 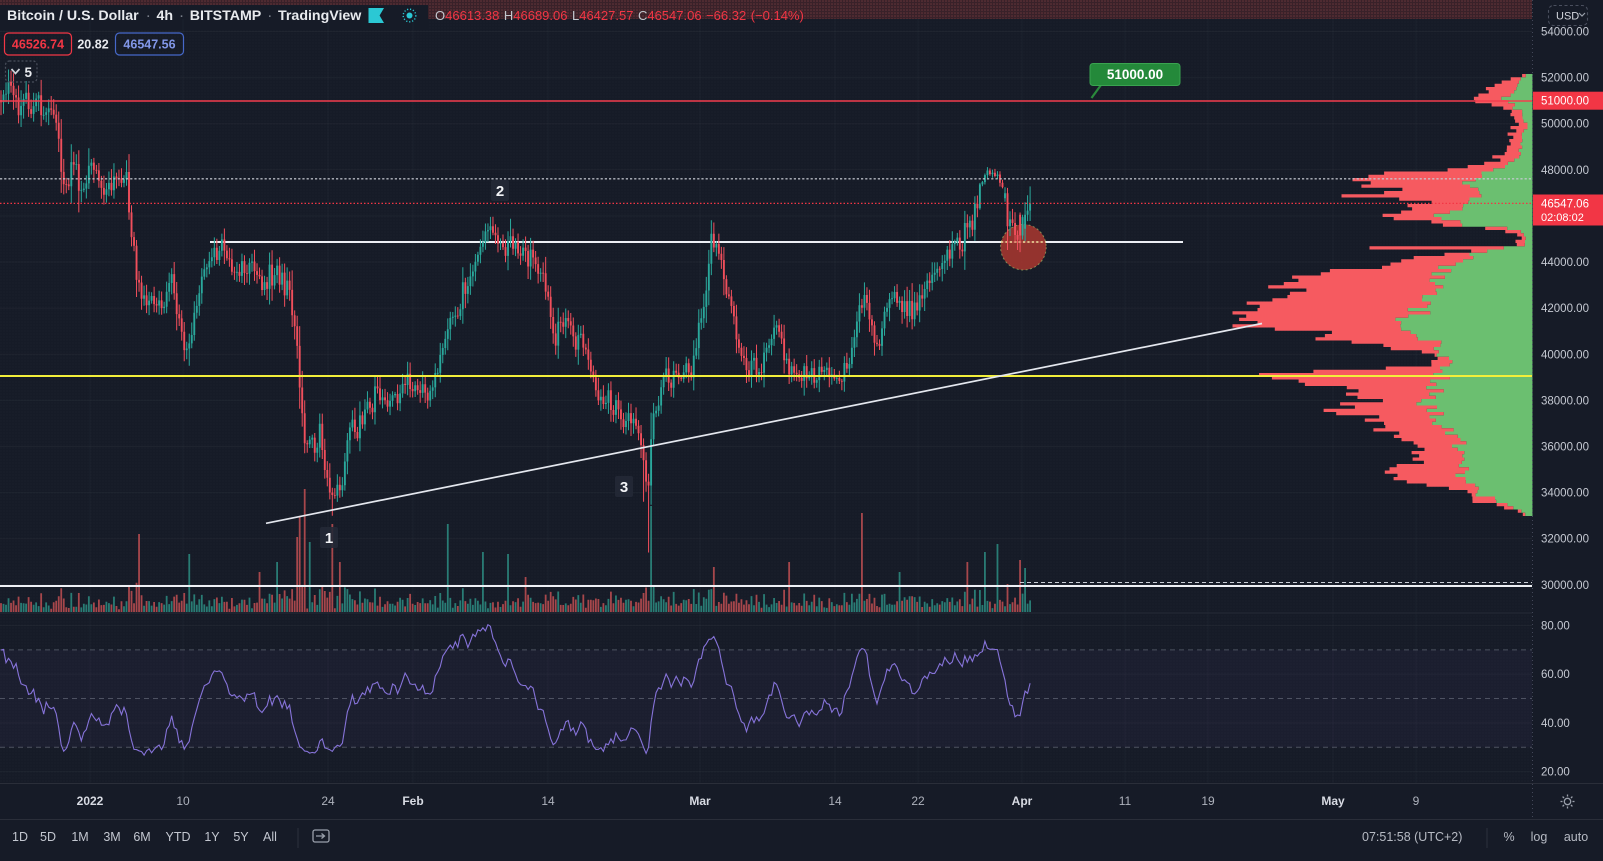 What do you see at coordinates (149, 45) in the screenshot?
I see `svg-text: 46547.56` at bounding box center [149, 45].